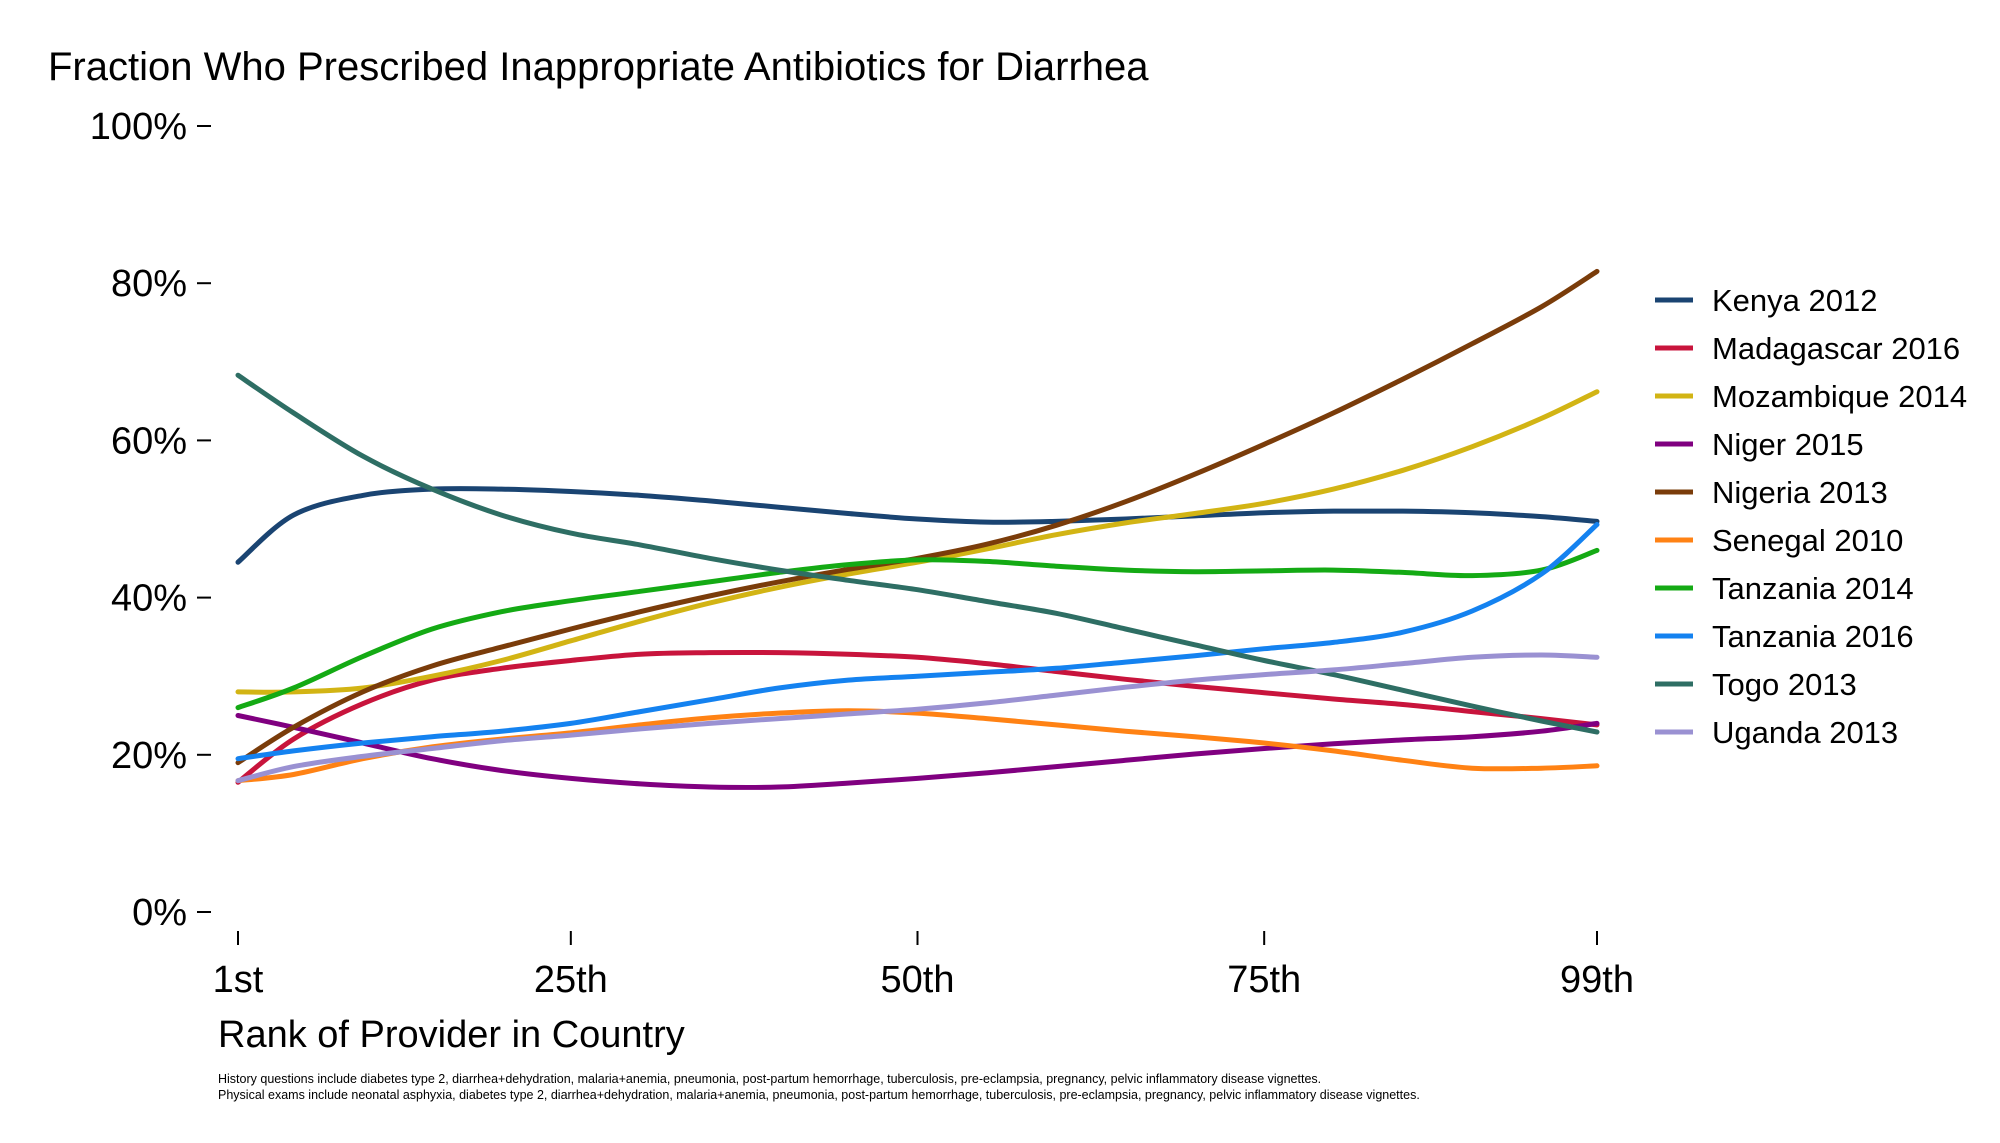 This screenshot has width=2000, height=1143. I want to click on legend-label-nigeria-2013: Nigeria 2013, so click(1800, 492).